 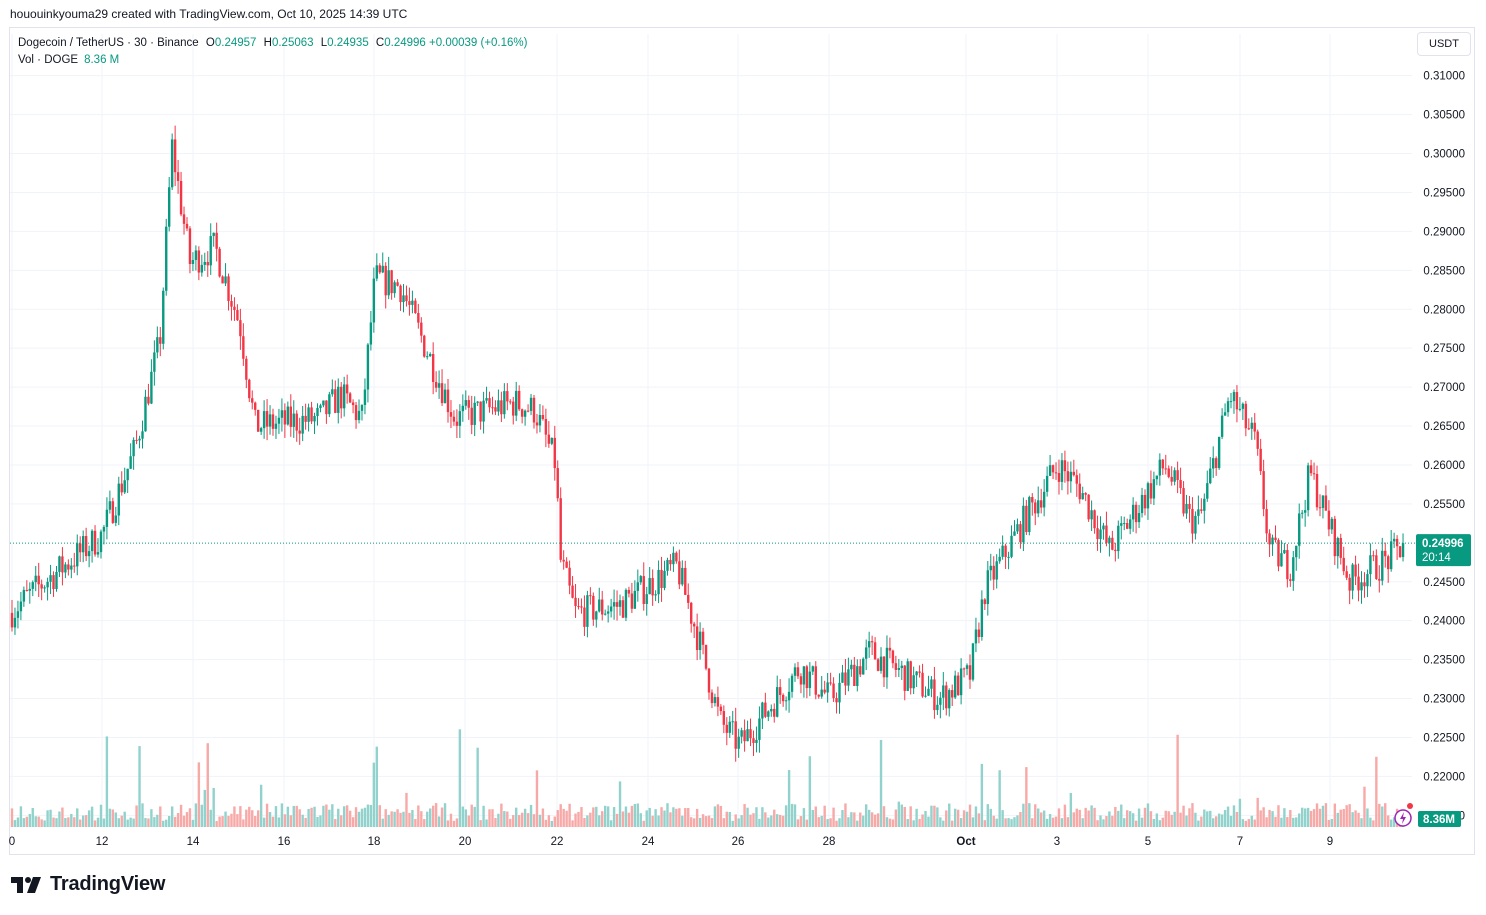 What do you see at coordinates (405, 43) in the screenshot?
I see `close-value: 0.24996` at bounding box center [405, 43].